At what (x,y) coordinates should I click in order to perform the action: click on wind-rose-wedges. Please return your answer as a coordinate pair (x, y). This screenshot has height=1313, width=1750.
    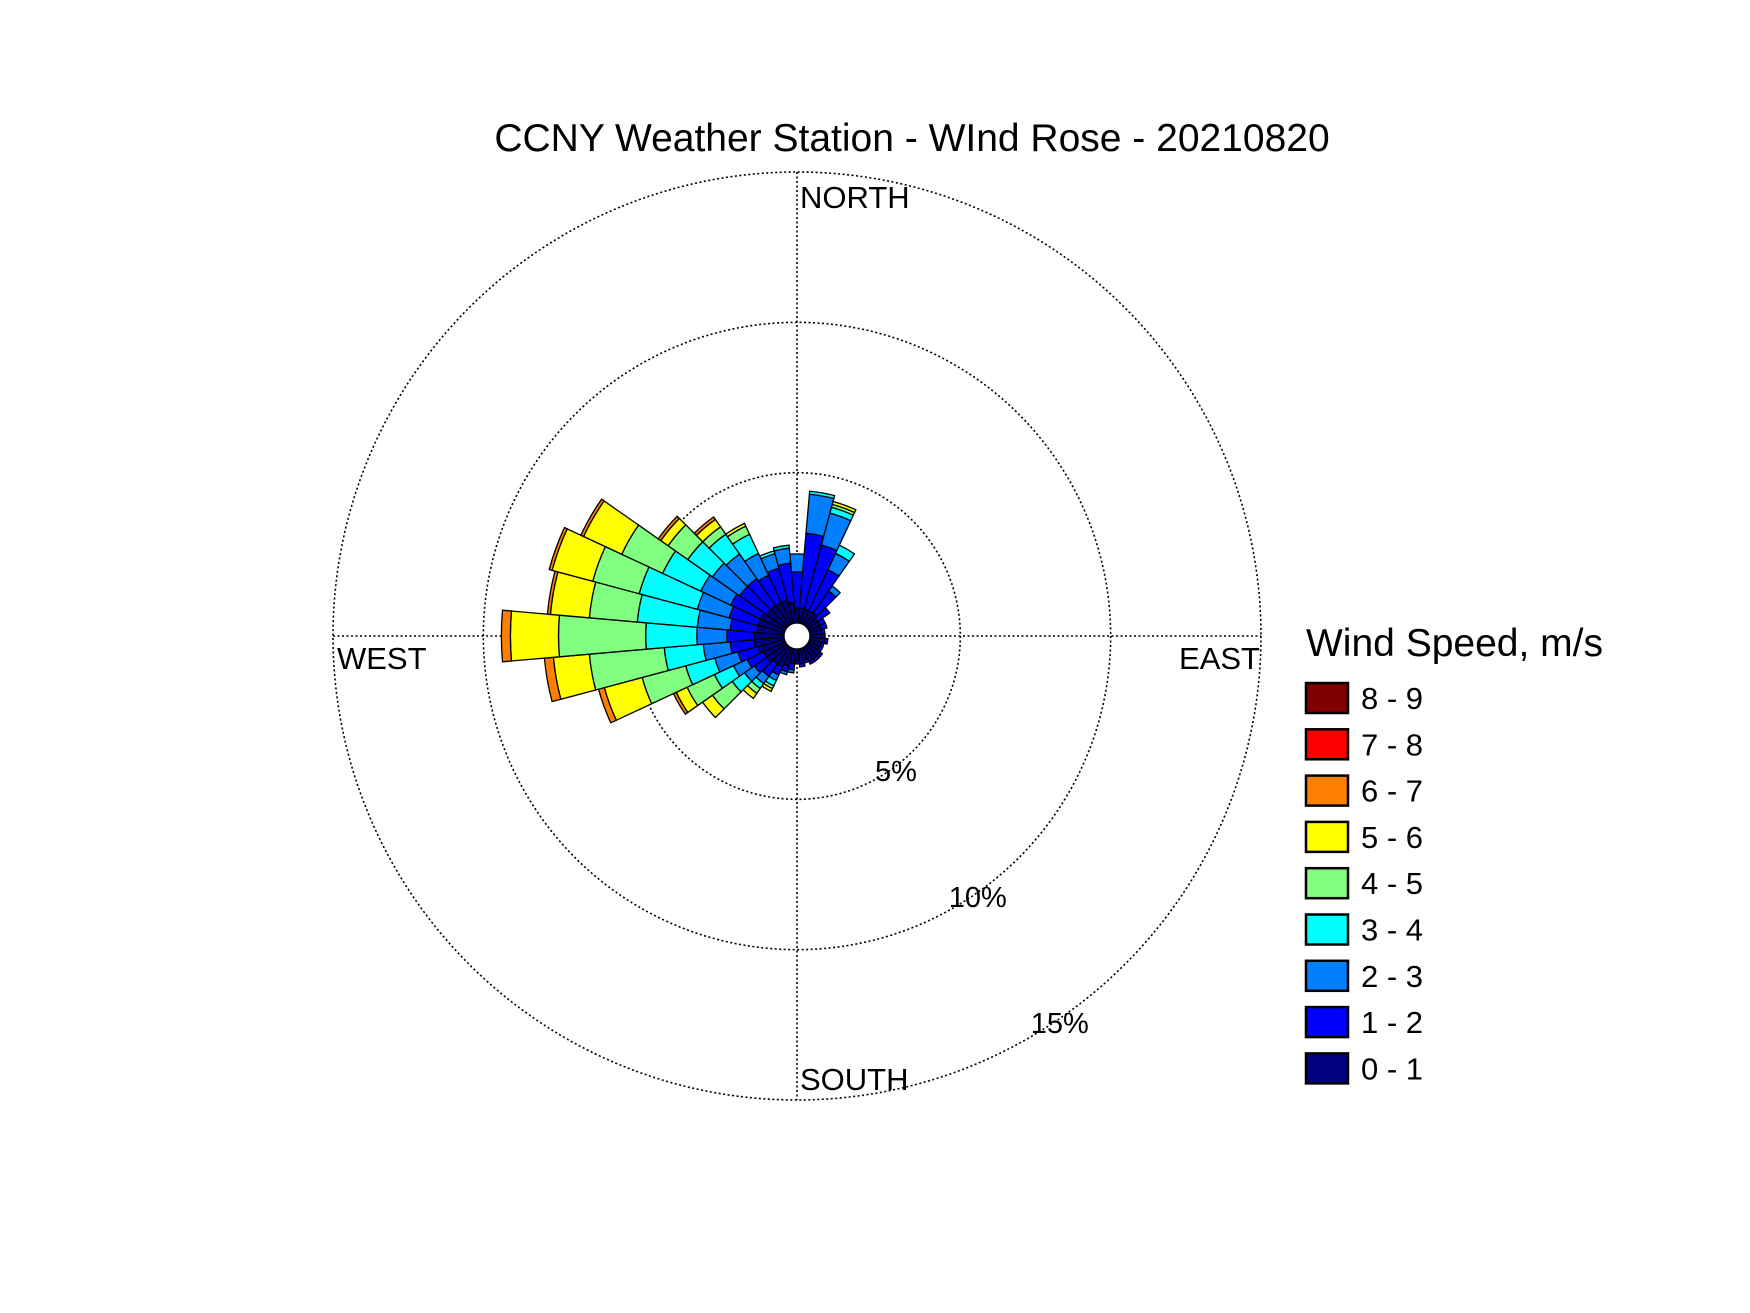
    Looking at the image, I should click on (678, 607).